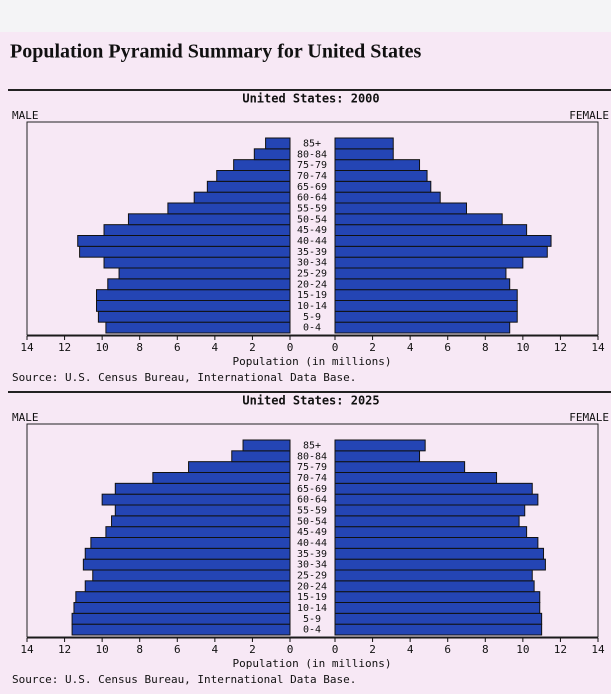 This screenshot has width=611, height=694. I want to click on age-label: 75-79, so click(312, 165).